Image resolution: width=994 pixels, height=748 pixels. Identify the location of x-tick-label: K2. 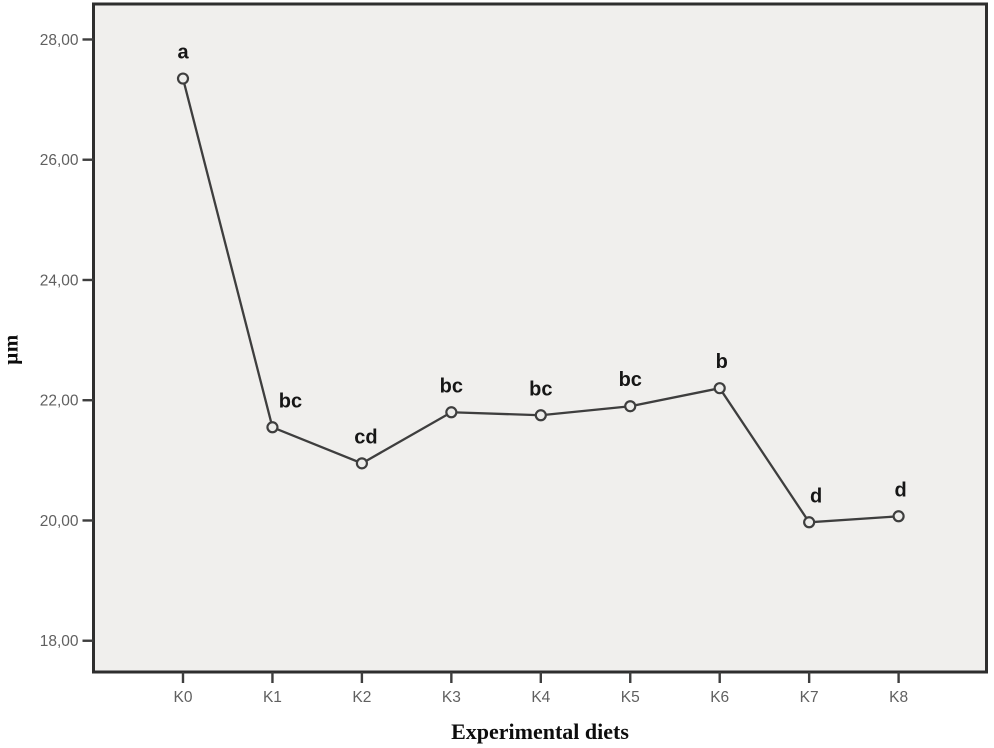
(361, 697).